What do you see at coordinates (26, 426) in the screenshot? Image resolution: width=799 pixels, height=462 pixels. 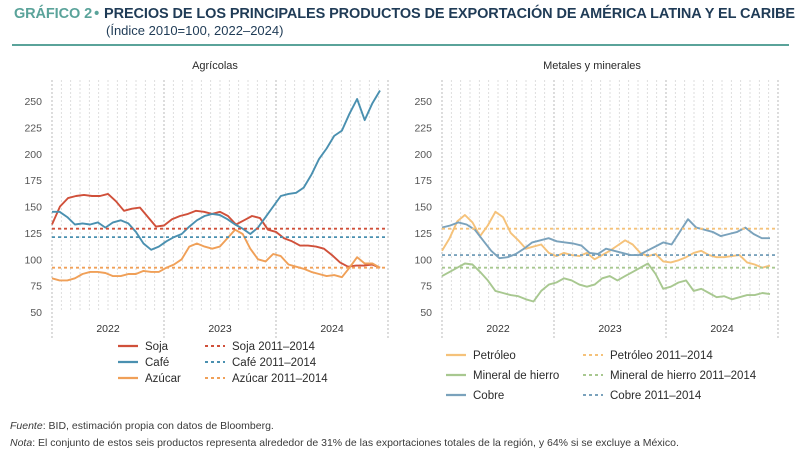 I see `source-label: Fuente` at bounding box center [26, 426].